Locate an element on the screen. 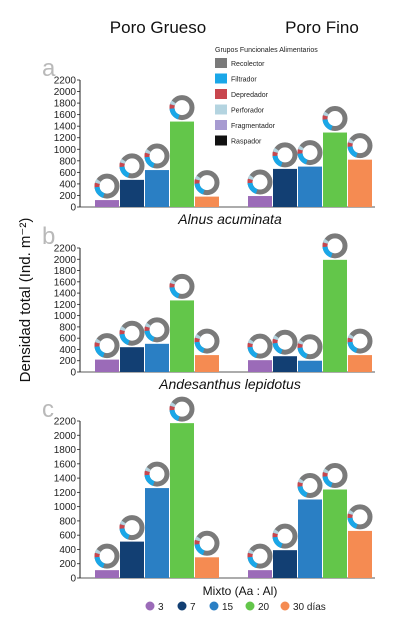 This screenshot has width=410, height=617. legend-swatch-filtrador is located at coordinates (221, 78).